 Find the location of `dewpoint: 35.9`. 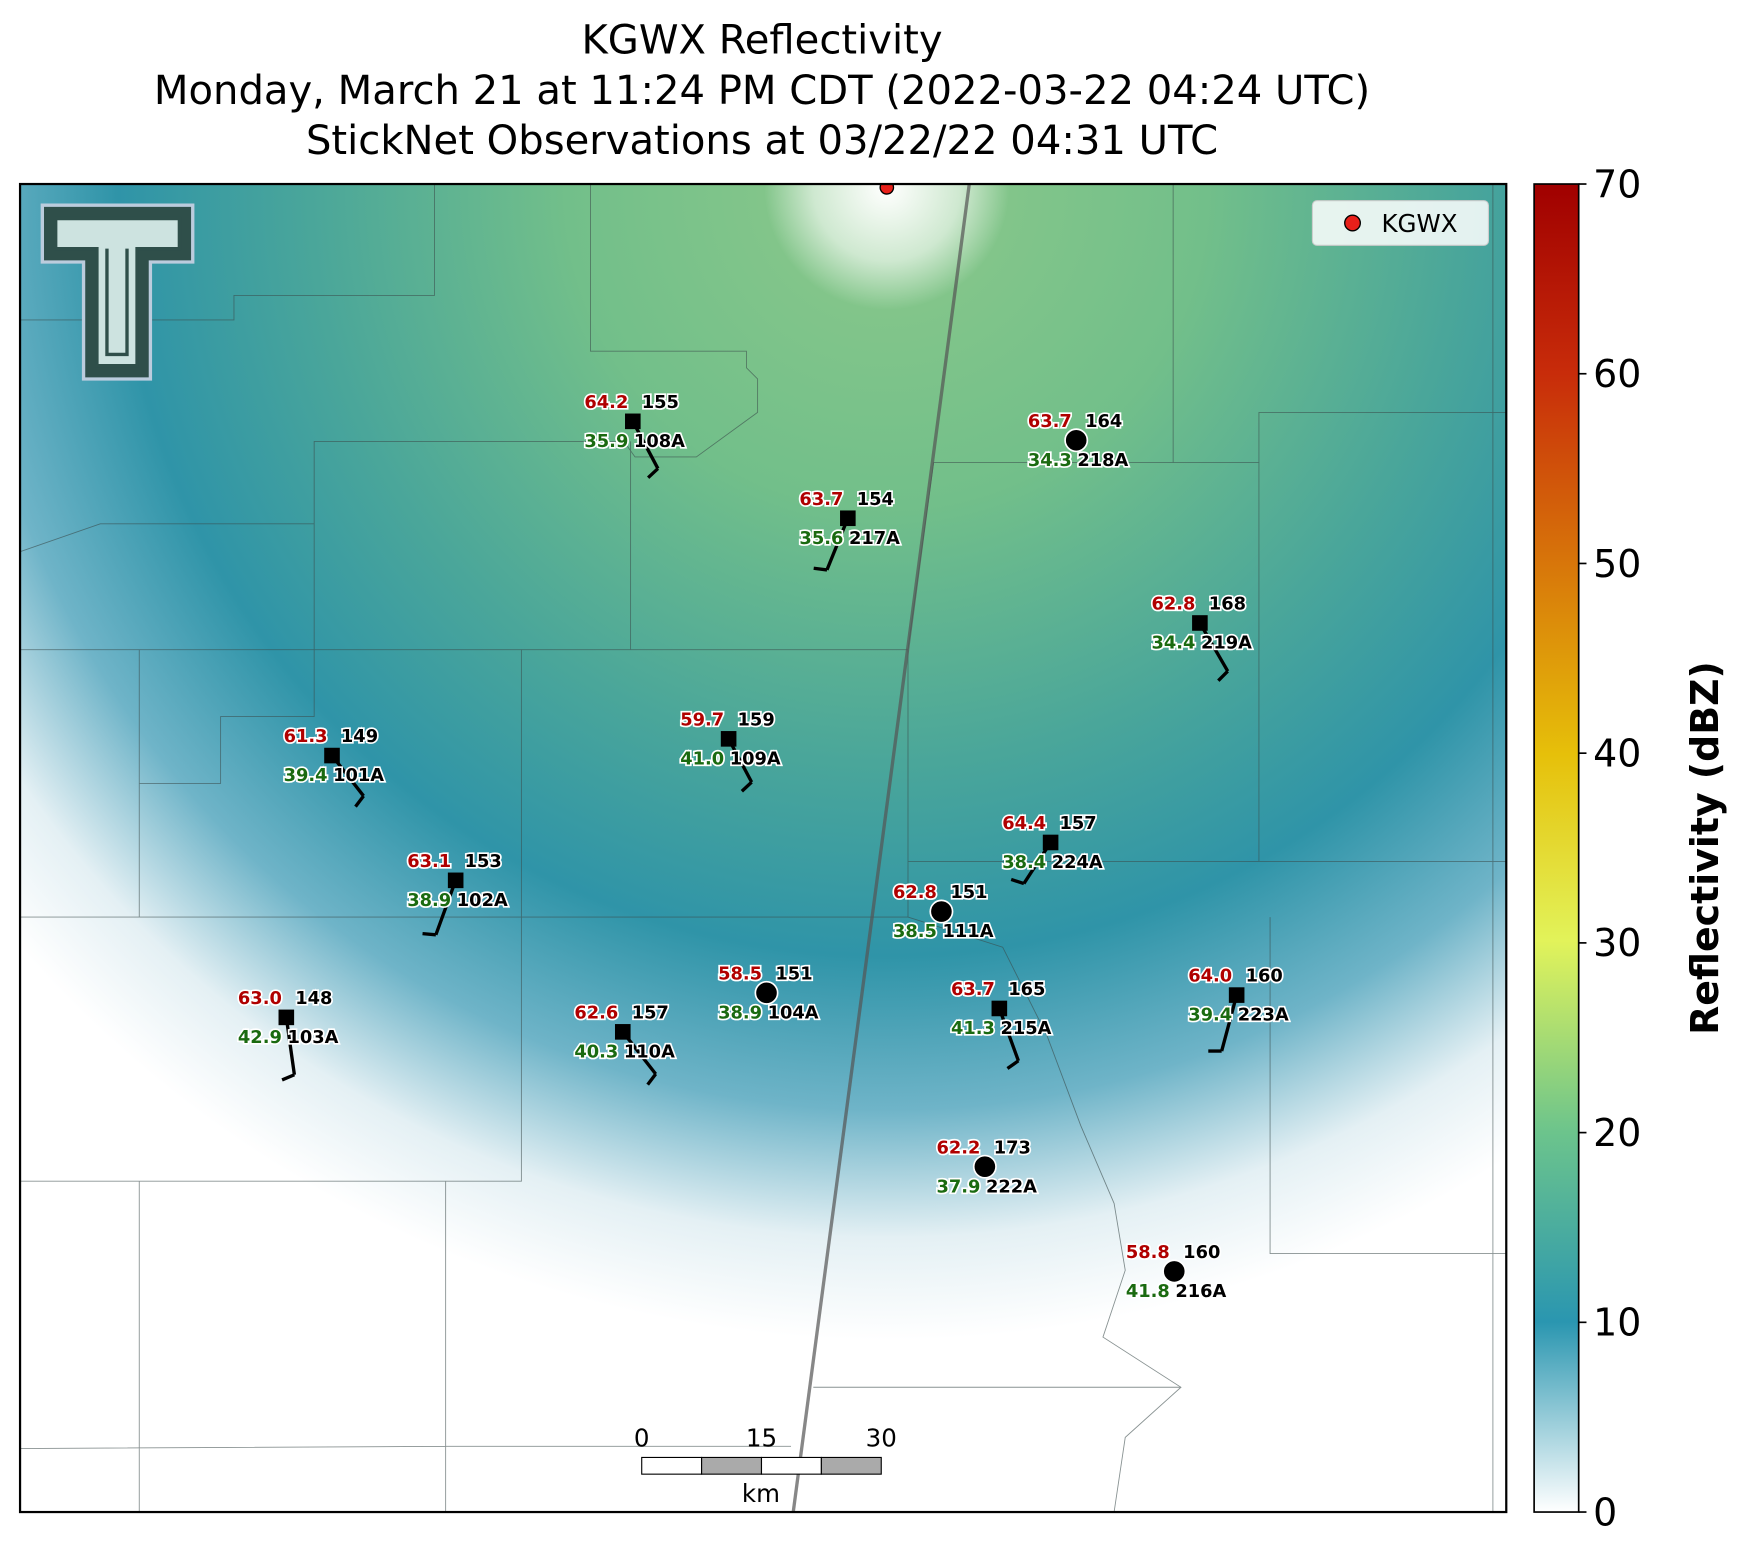

dewpoint: 35.9 is located at coordinates (606, 441).